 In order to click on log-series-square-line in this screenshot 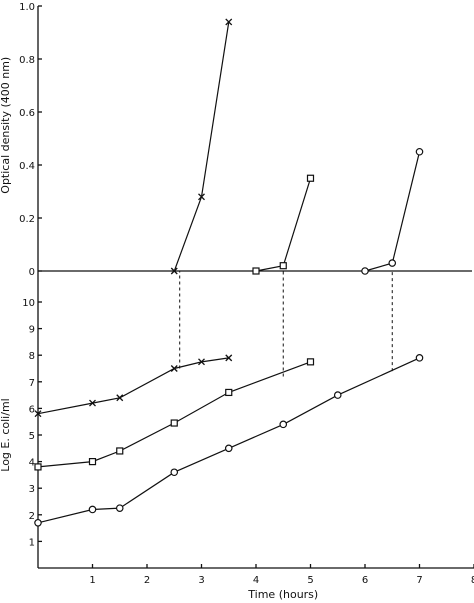, I will do `click(174, 414)`.